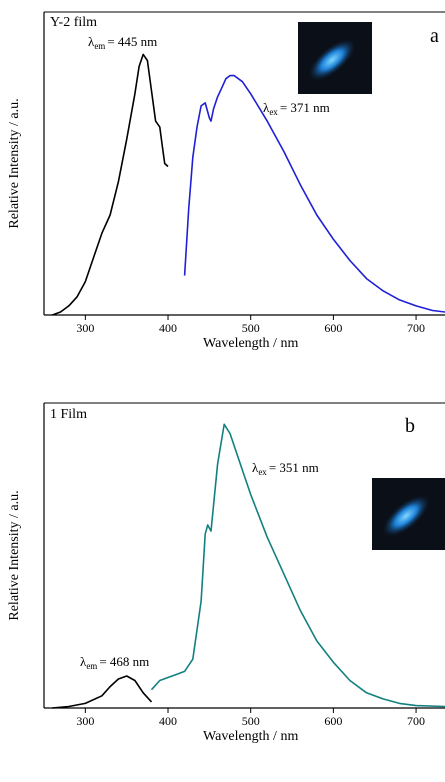 The width and height of the screenshot is (445, 782). What do you see at coordinates (124, 661) in the screenshot?
I see `annotation-text: = 468 nm` at bounding box center [124, 661].